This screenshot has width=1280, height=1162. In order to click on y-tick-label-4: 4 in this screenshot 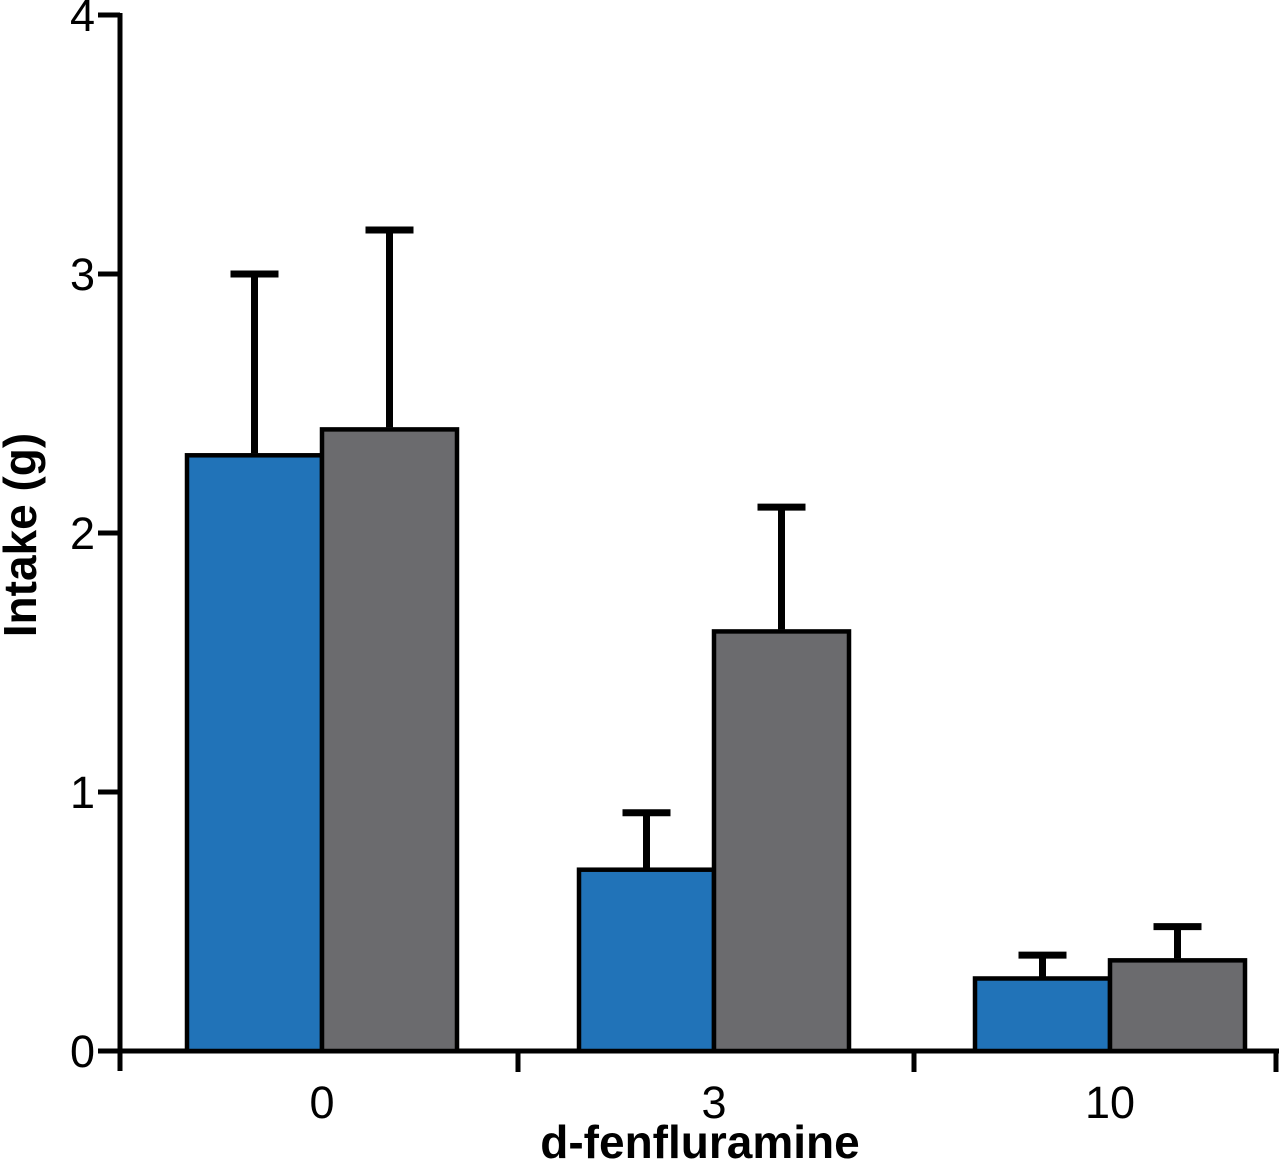, I will do `click(82, 20)`.